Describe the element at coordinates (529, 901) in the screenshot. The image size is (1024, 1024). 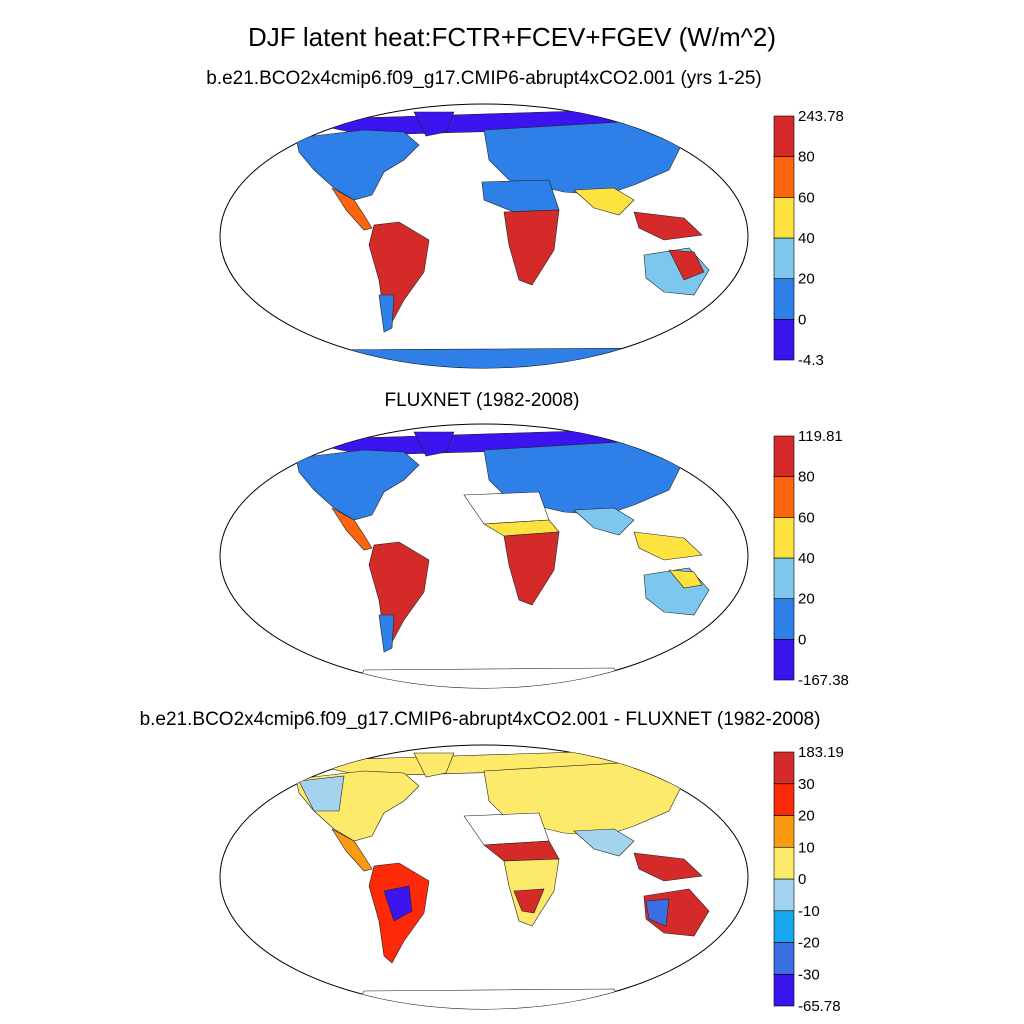
I see `africa-south-red` at that location.